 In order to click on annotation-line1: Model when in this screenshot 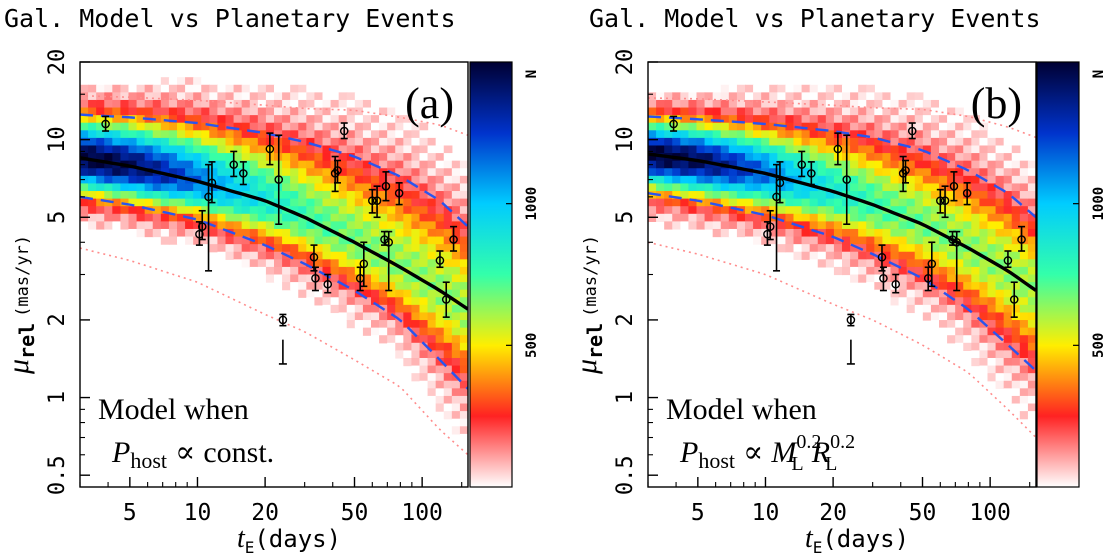, I will do `click(741, 409)`.